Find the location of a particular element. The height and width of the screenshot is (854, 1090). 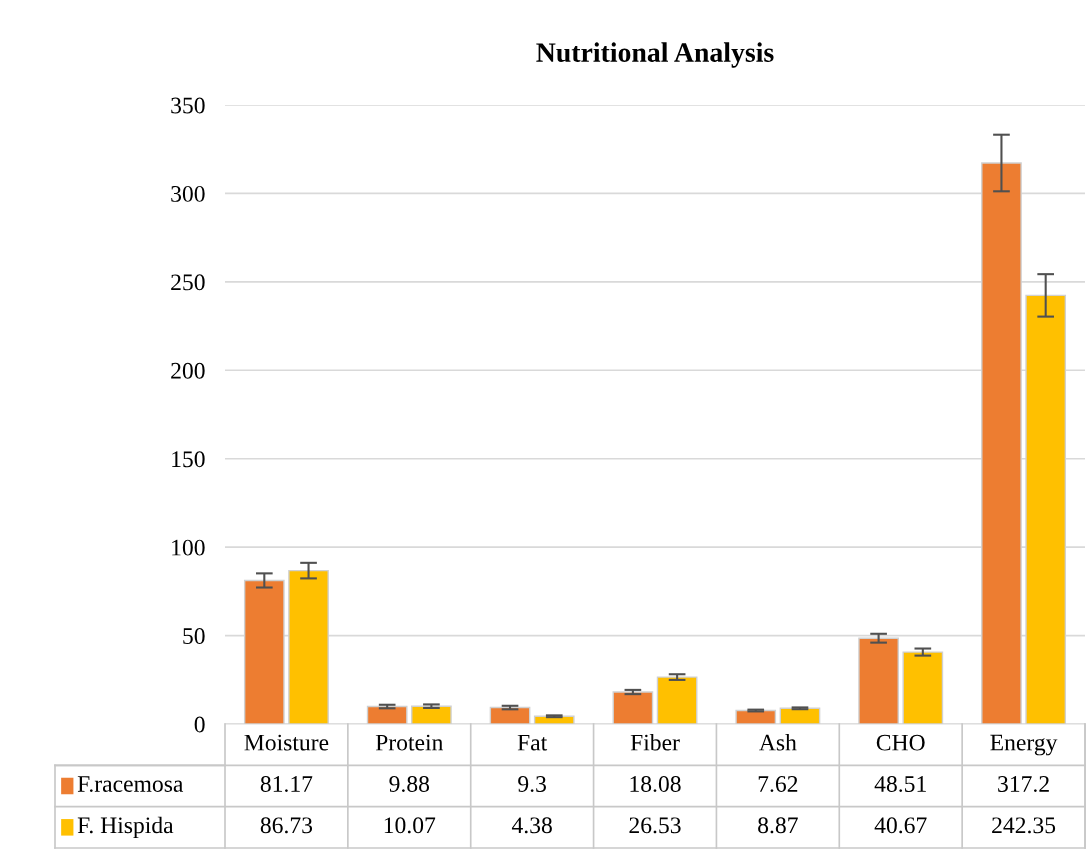

x-tick-label: Protein is located at coordinates (409, 742).